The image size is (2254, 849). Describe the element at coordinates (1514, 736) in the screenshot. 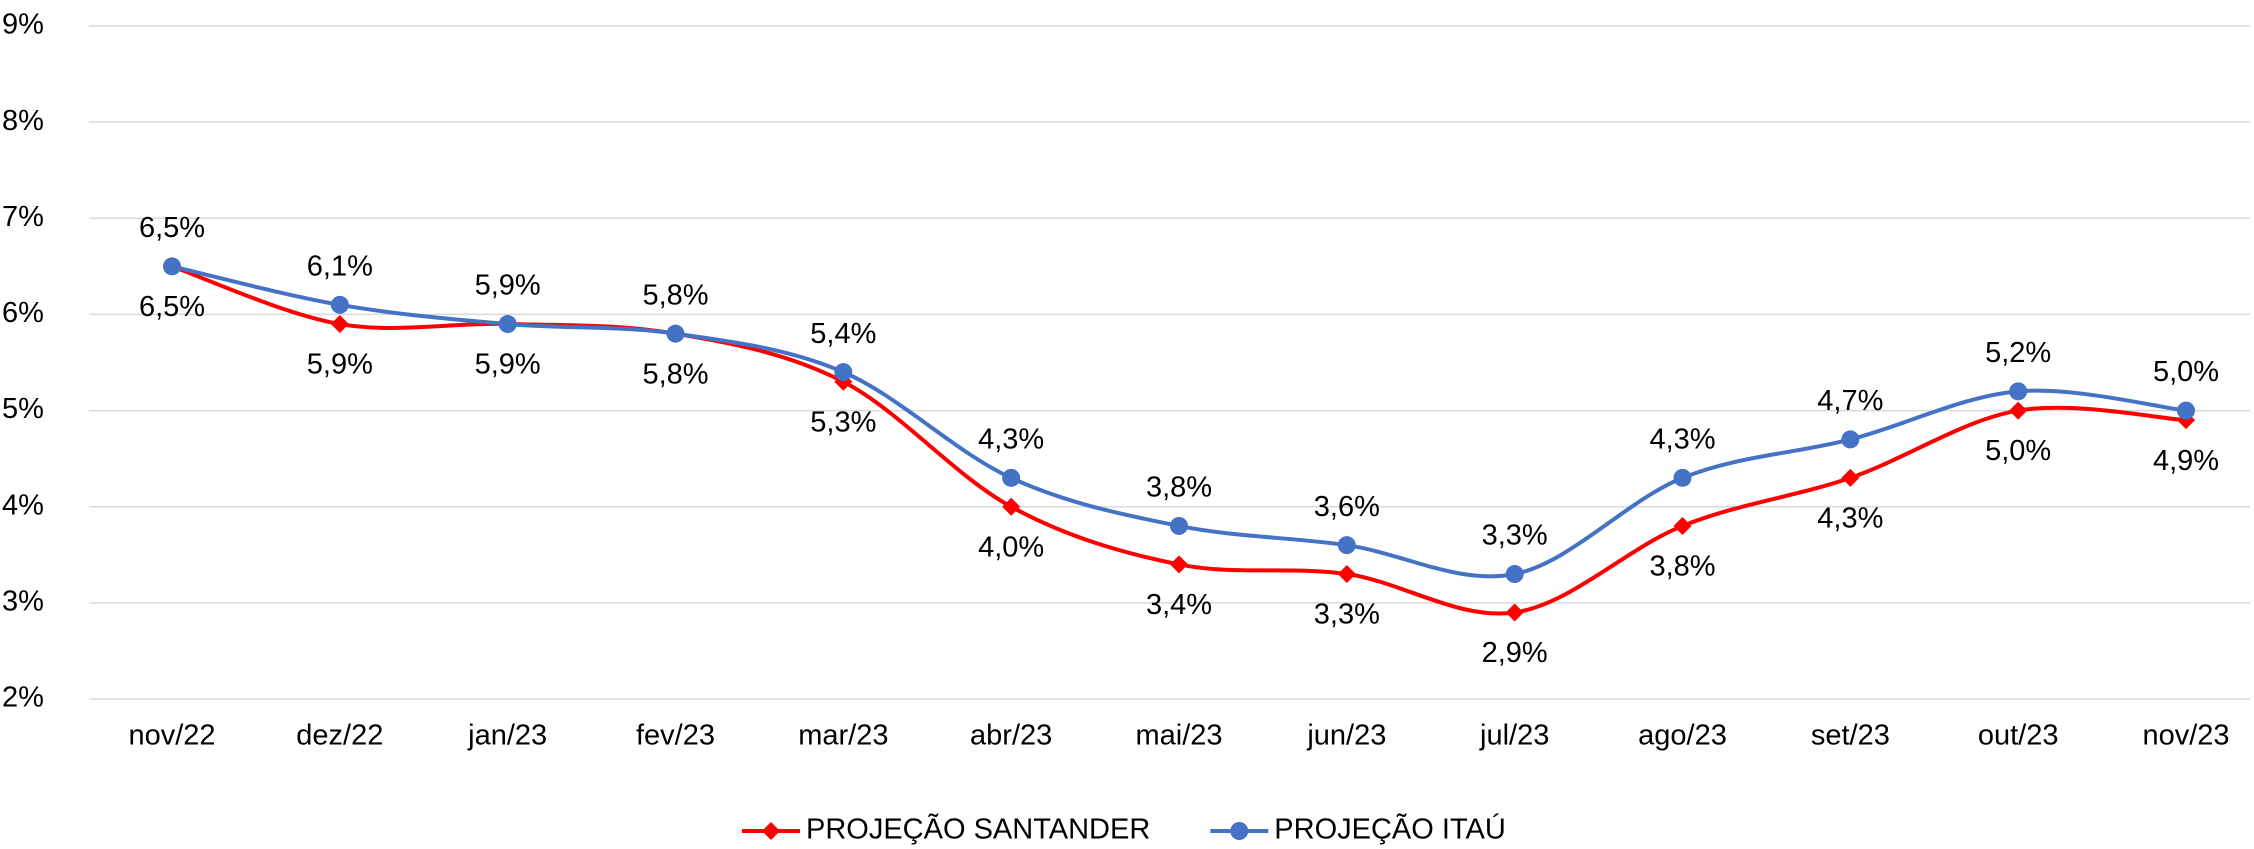

I see `x-tick-label: jul/23` at that location.